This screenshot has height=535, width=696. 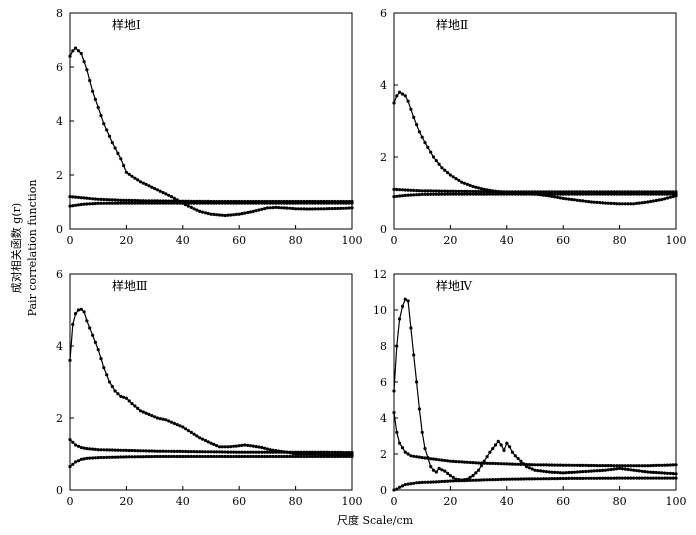 I want to click on x-tick-label: 40, so click(x=183, y=240).